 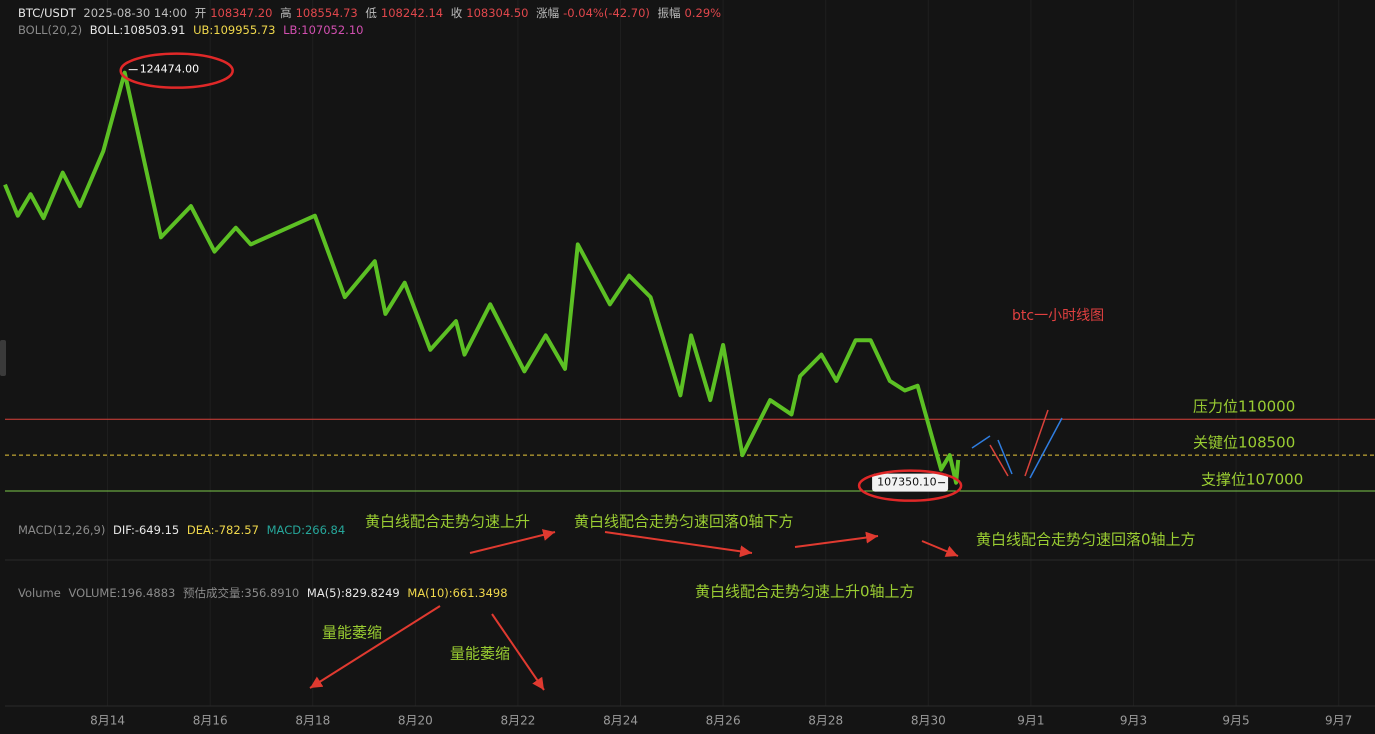 I want to click on x-tick-label: 8月18, so click(x=312, y=721).